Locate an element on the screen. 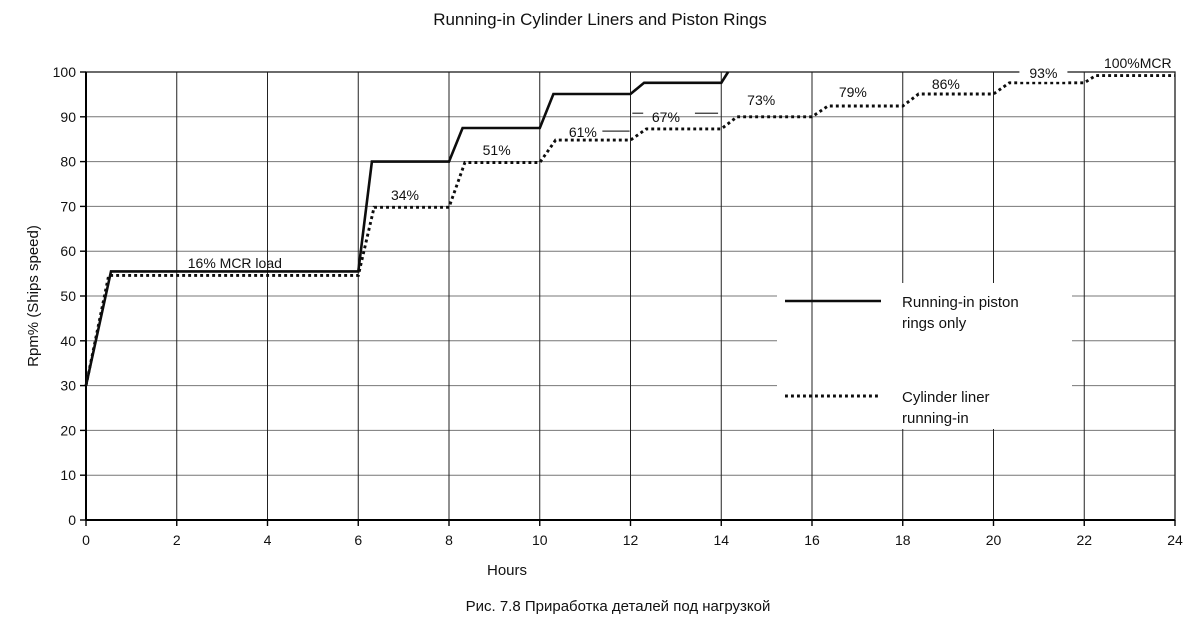 The width and height of the screenshot is (1200, 632). x-tick-label-6: 6 is located at coordinates (358, 540).